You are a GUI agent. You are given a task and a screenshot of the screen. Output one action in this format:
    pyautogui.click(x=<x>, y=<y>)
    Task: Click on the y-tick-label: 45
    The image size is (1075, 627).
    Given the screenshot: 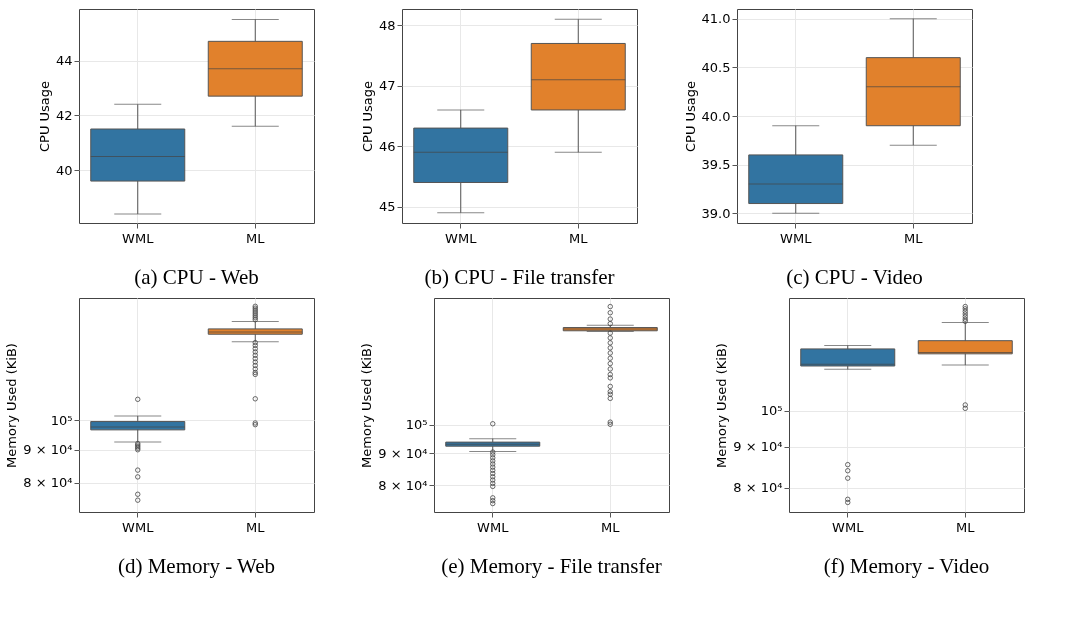 What is the action you would take?
    pyautogui.click(x=387, y=207)
    